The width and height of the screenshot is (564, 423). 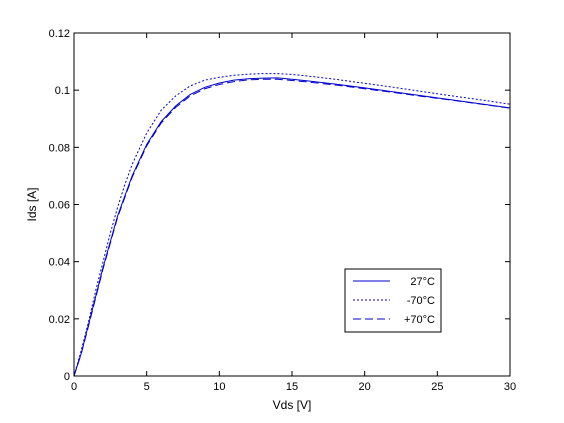 I want to click on y-tick-label: 0.02, so click(x=59, y=320).